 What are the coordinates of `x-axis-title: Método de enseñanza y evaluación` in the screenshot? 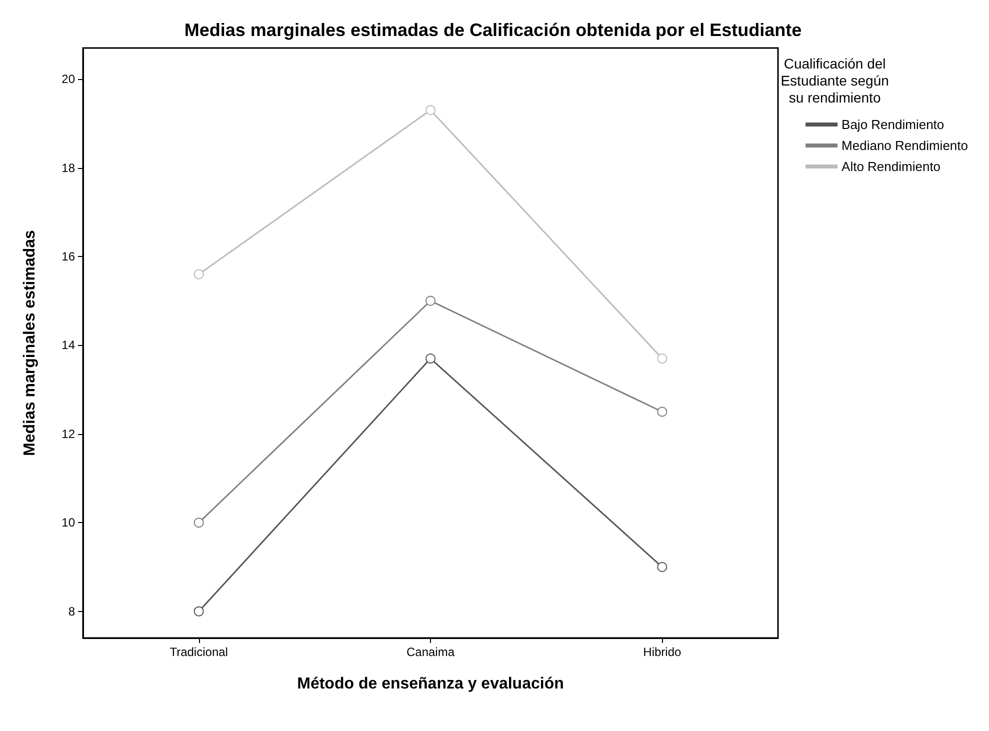 It's located at (430, 684).